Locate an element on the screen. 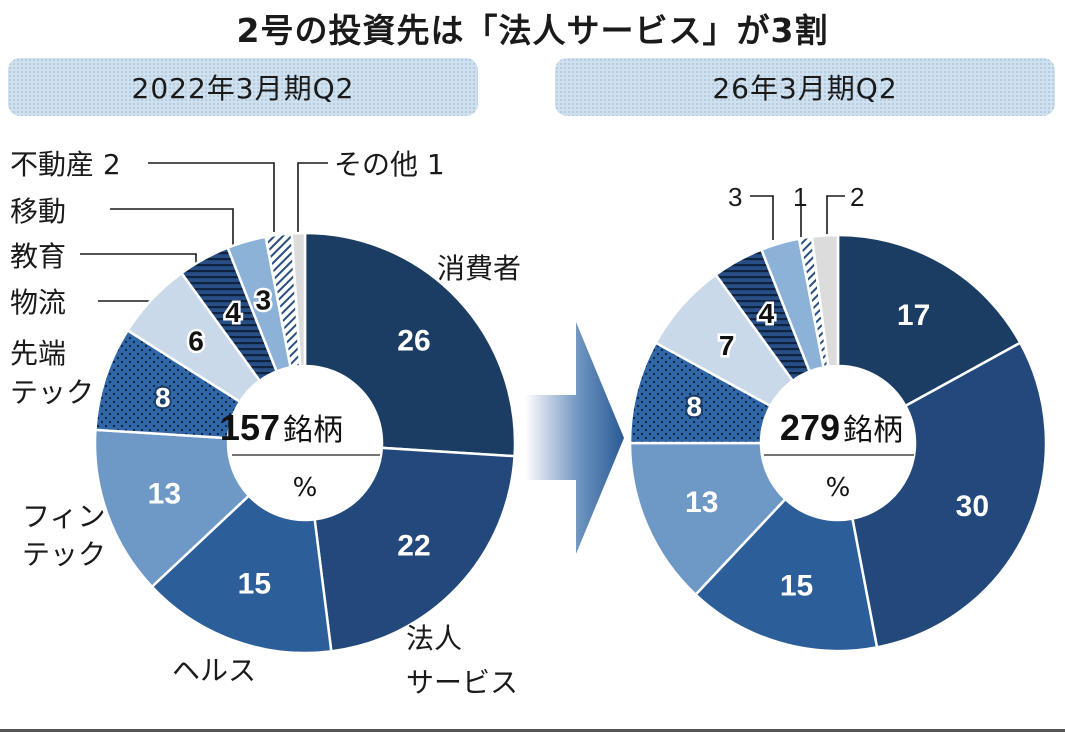  value-label-left-logistics: 6 is located at coordinates (196, 341).